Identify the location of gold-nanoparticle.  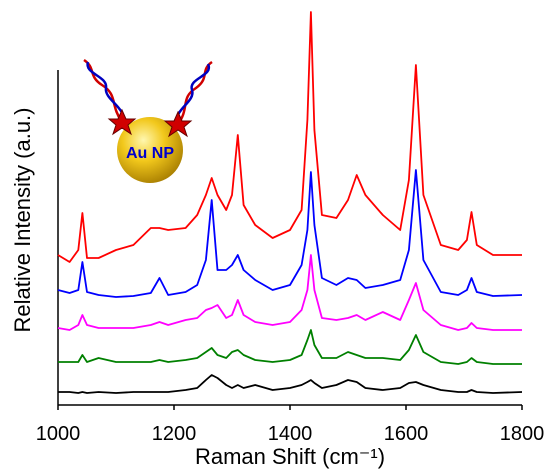
(150, 150).